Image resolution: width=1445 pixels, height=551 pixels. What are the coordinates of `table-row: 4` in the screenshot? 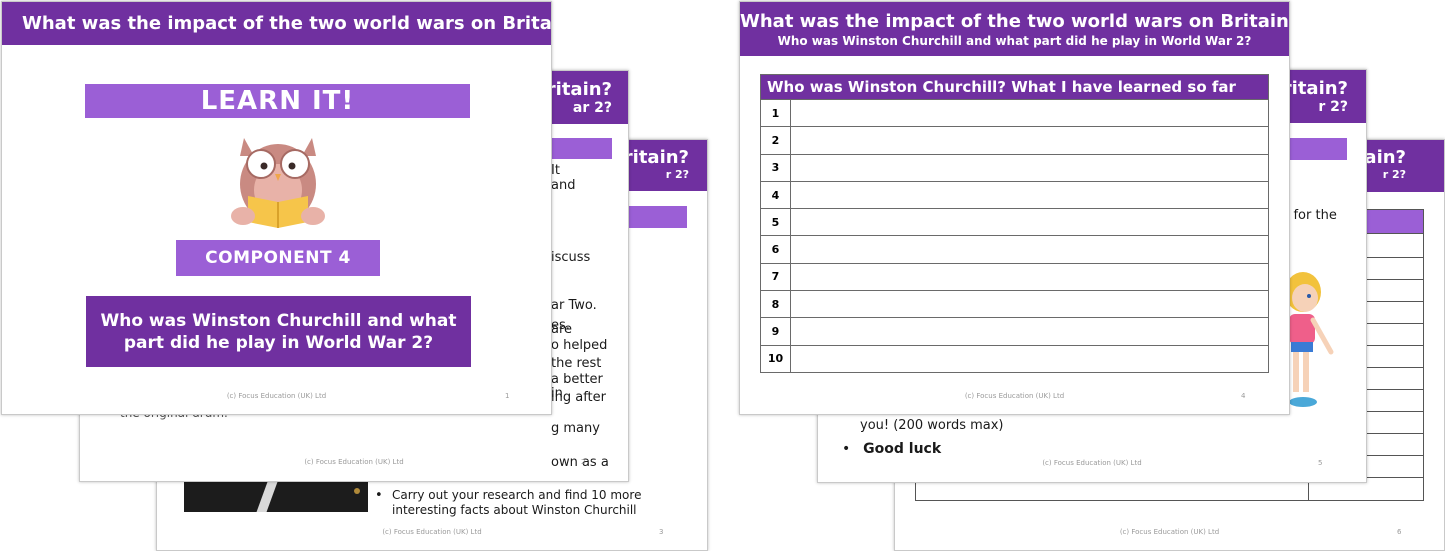 It's located at (1014, 195).